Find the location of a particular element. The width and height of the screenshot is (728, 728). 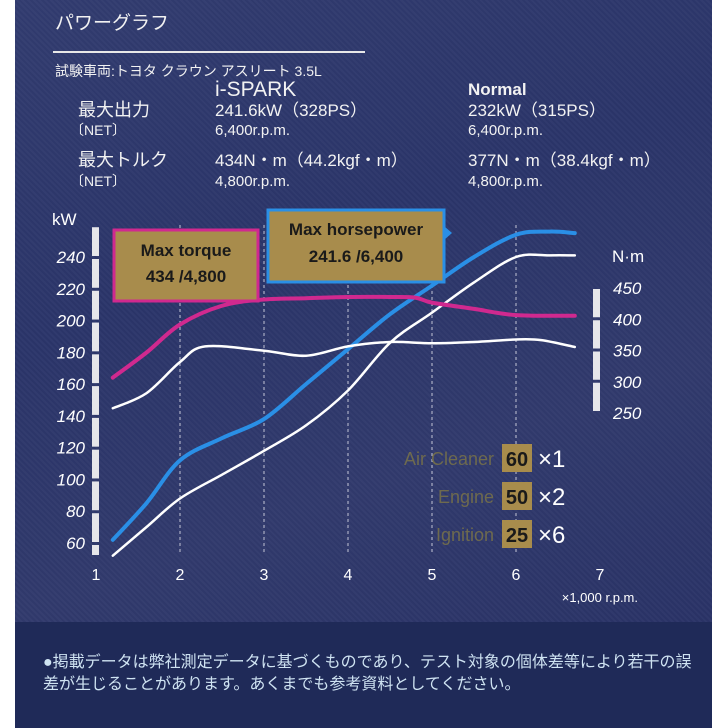

left-tick-label: 160 is located at coordinates (71, 384).